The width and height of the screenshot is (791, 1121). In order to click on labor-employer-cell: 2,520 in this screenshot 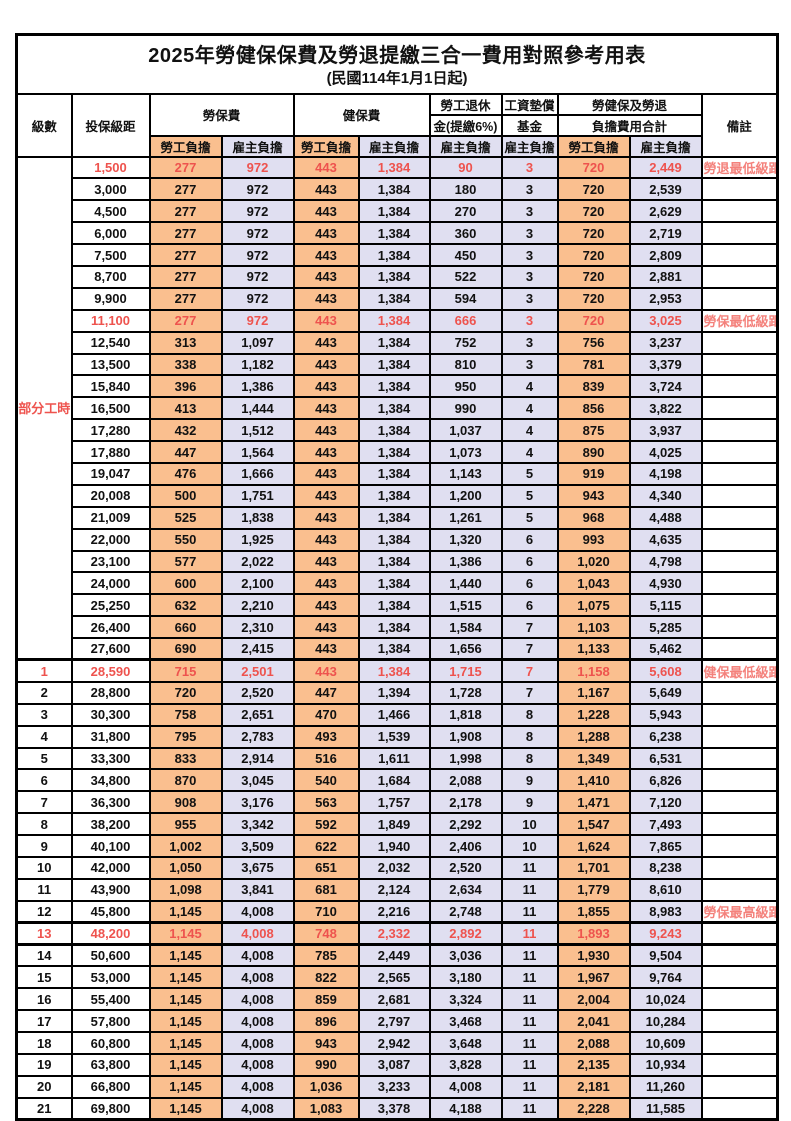, I will do `click(257, 692)`.